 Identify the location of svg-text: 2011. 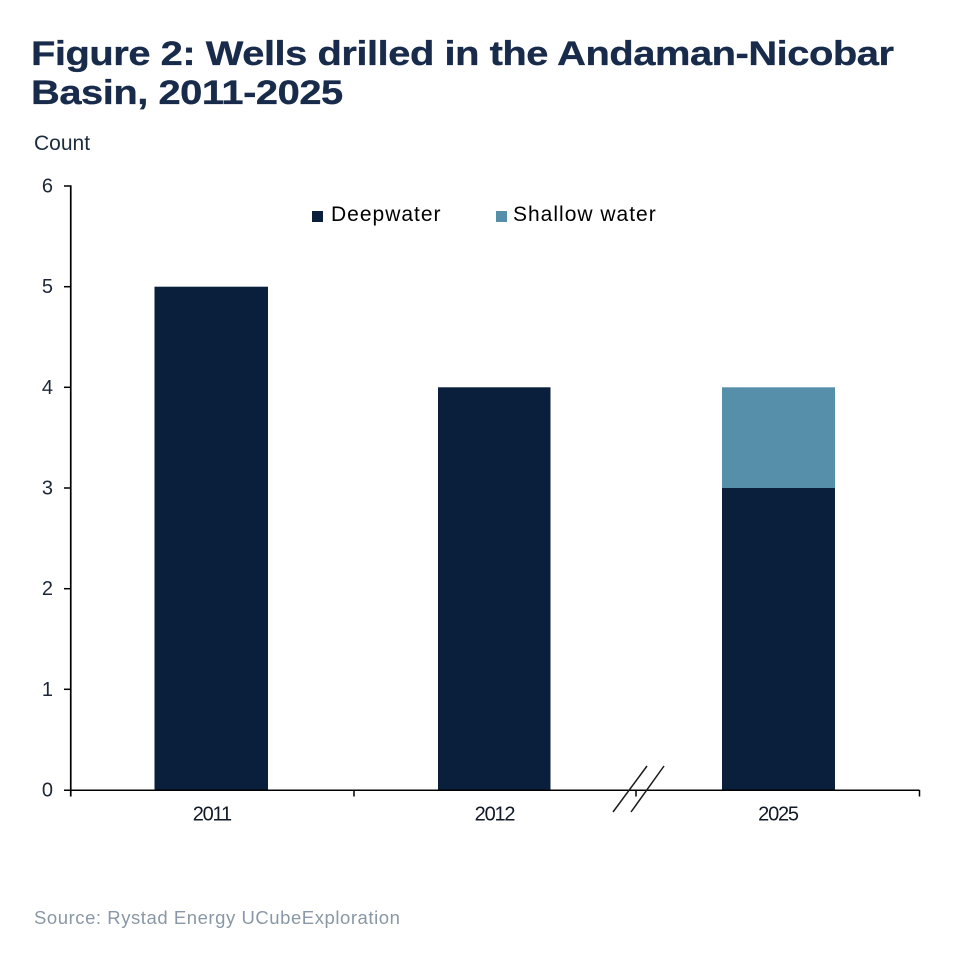
(212, 814).